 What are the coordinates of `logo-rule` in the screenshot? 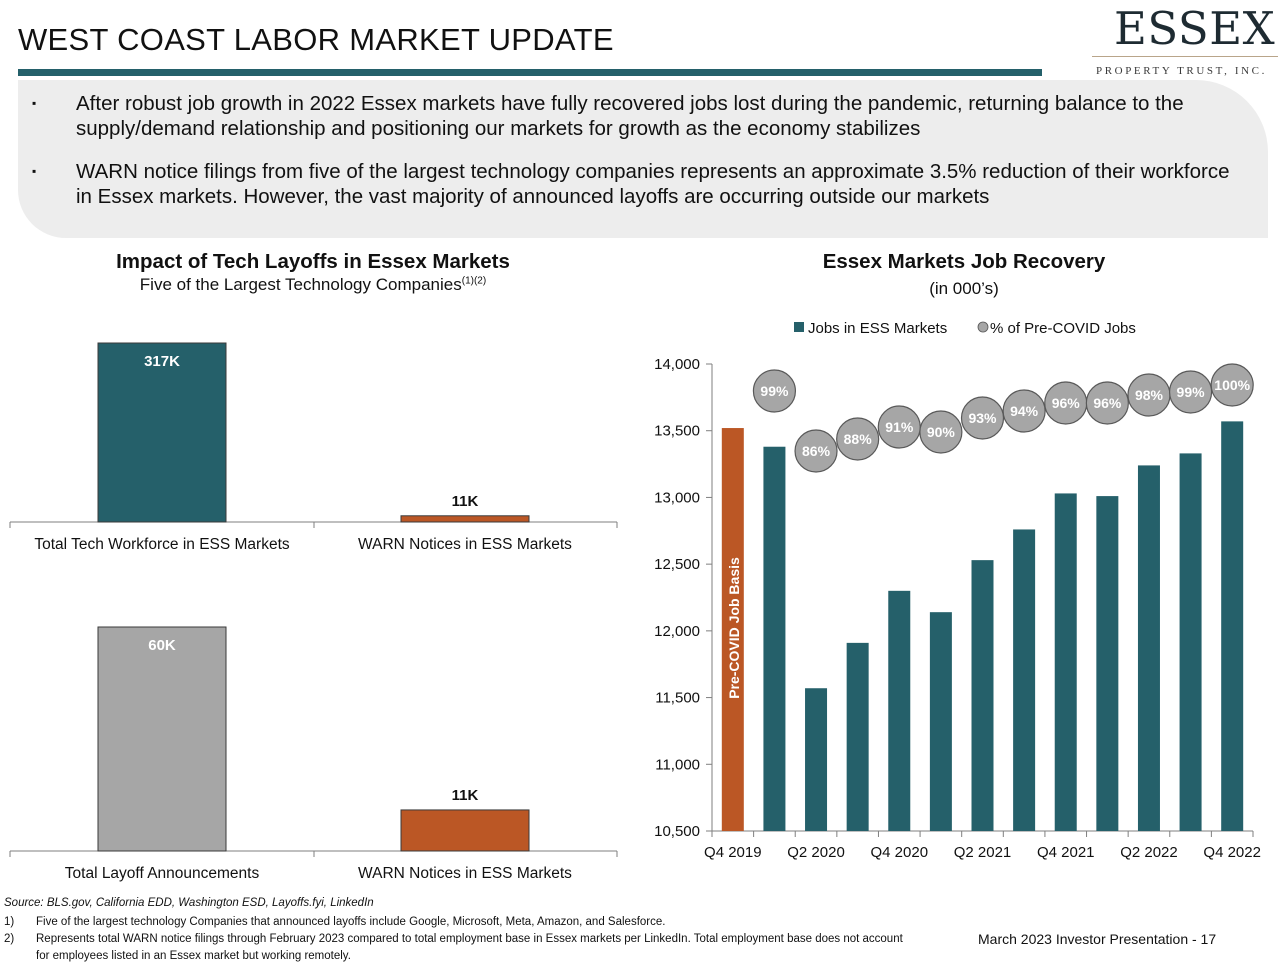 It's located at (1185, 56).